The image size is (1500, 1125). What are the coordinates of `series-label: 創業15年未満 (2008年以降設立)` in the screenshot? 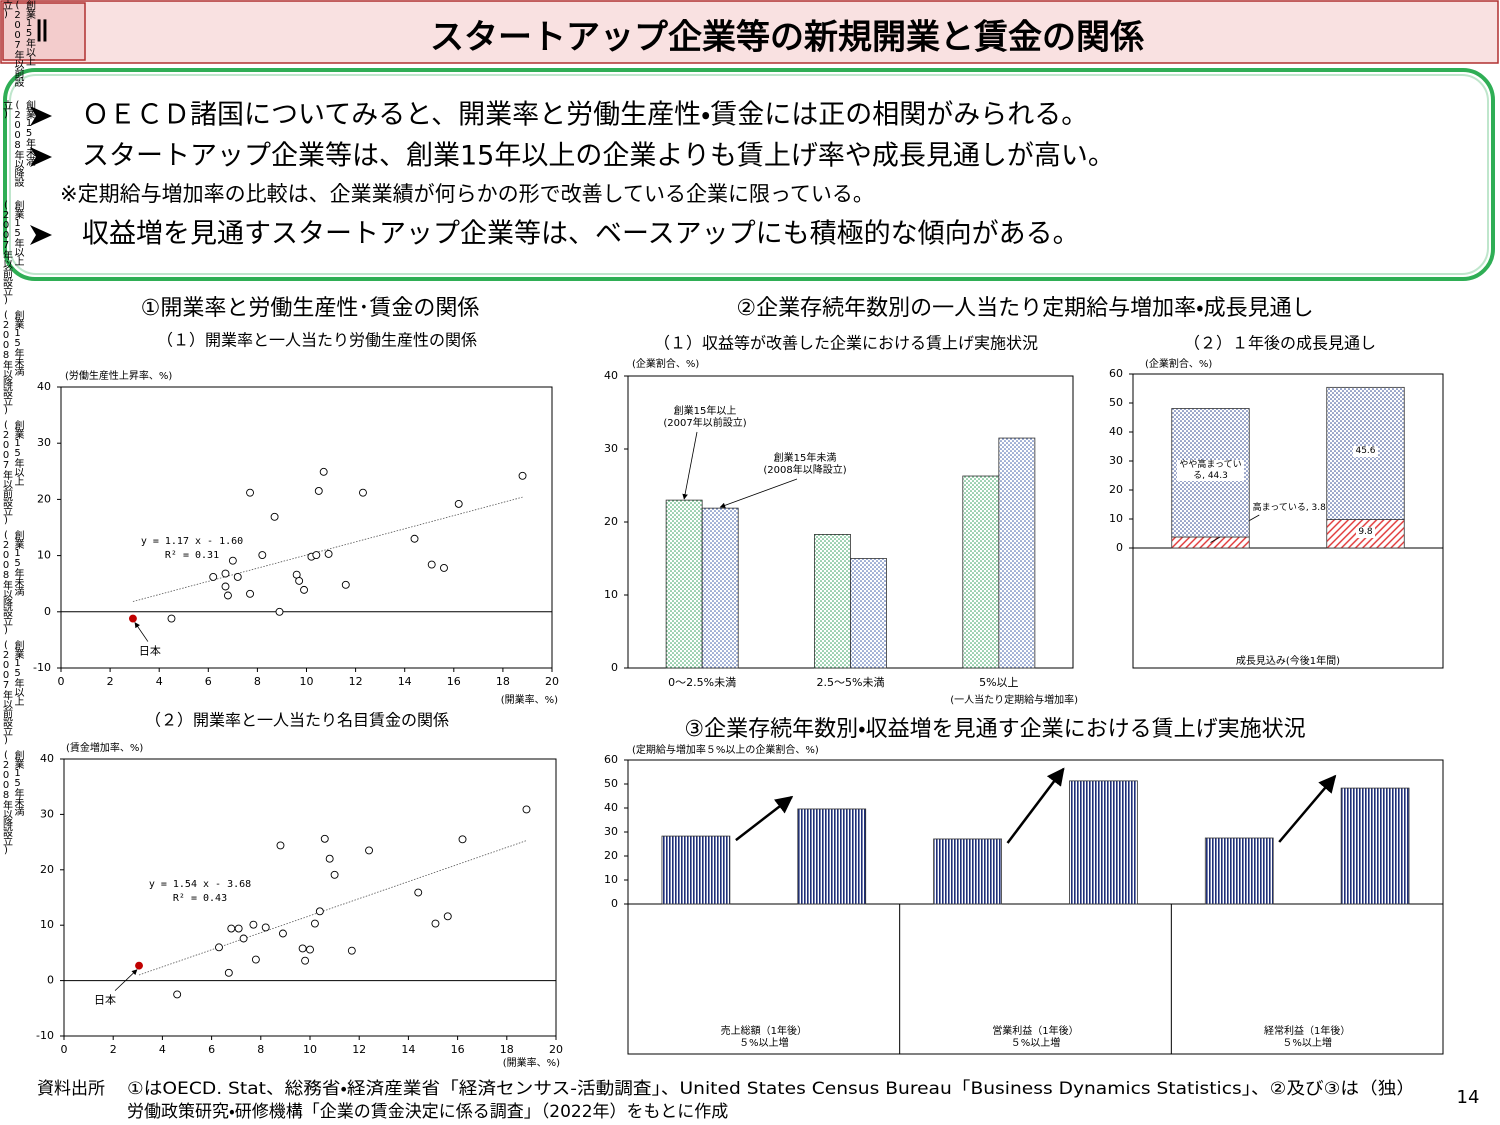 It's located at (12, 582).